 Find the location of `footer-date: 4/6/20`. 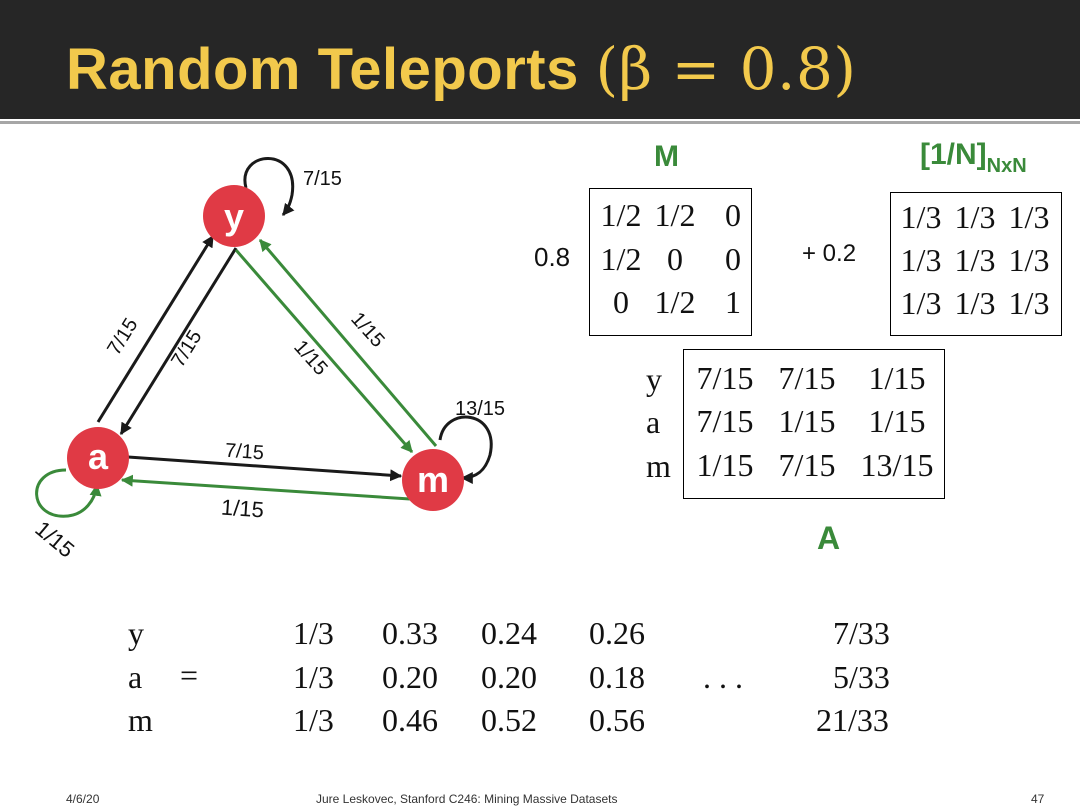

footer-date: 4/6/20 is located at coordinates (83, 799).